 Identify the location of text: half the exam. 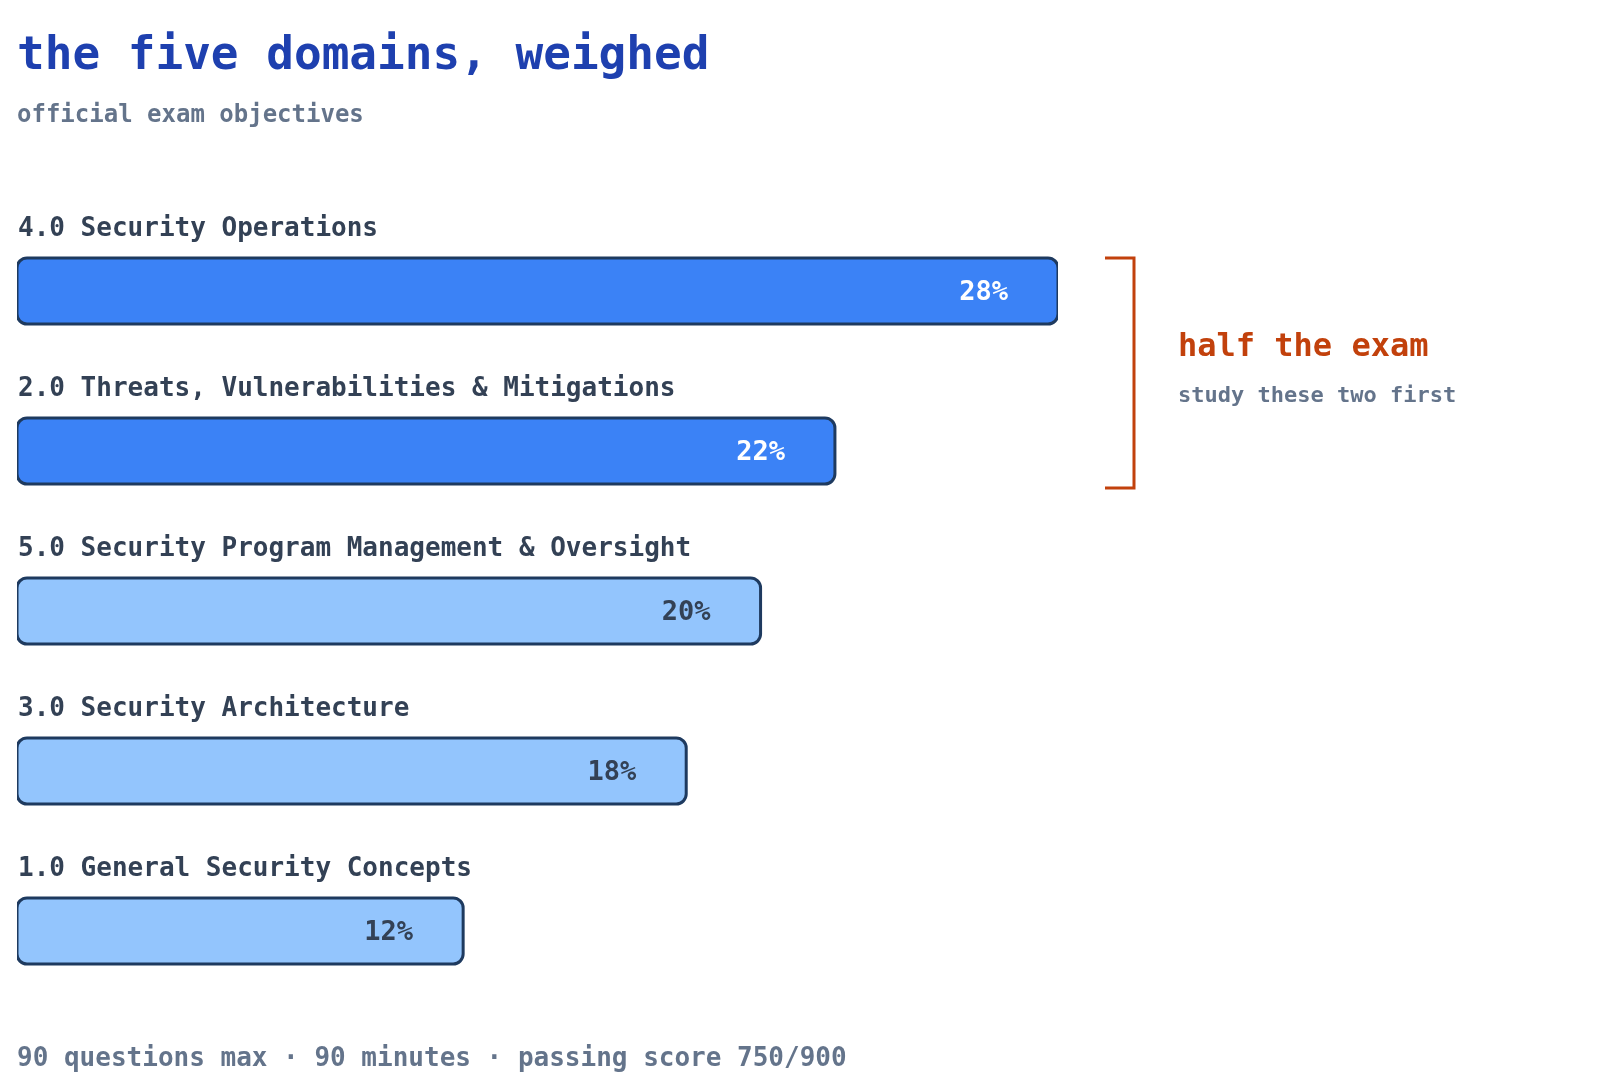
(1303, 345).